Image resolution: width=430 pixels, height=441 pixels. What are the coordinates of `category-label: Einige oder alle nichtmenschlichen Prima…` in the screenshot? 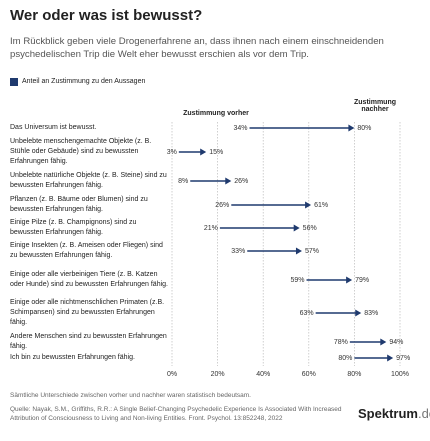 It's located at (87, 312).